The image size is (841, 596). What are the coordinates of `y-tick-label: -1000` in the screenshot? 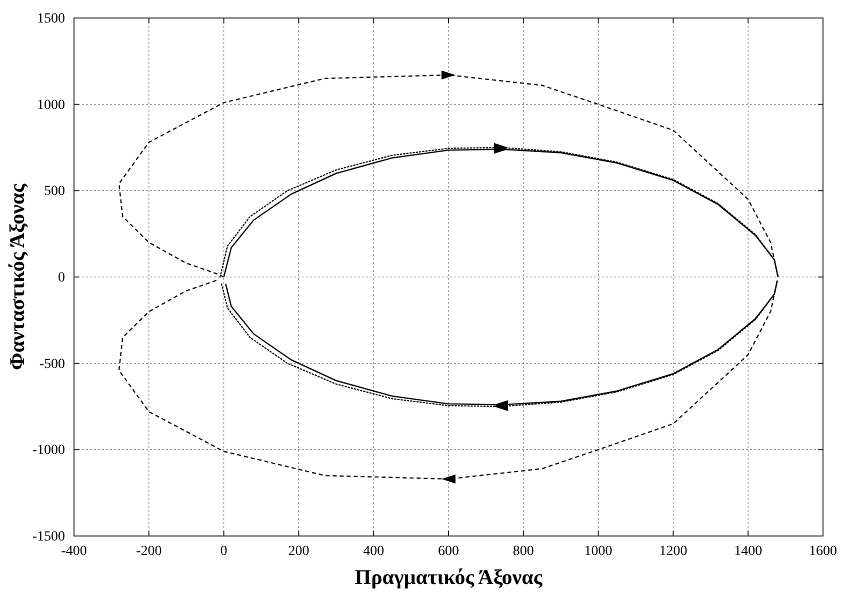 It's located at (48, 450).